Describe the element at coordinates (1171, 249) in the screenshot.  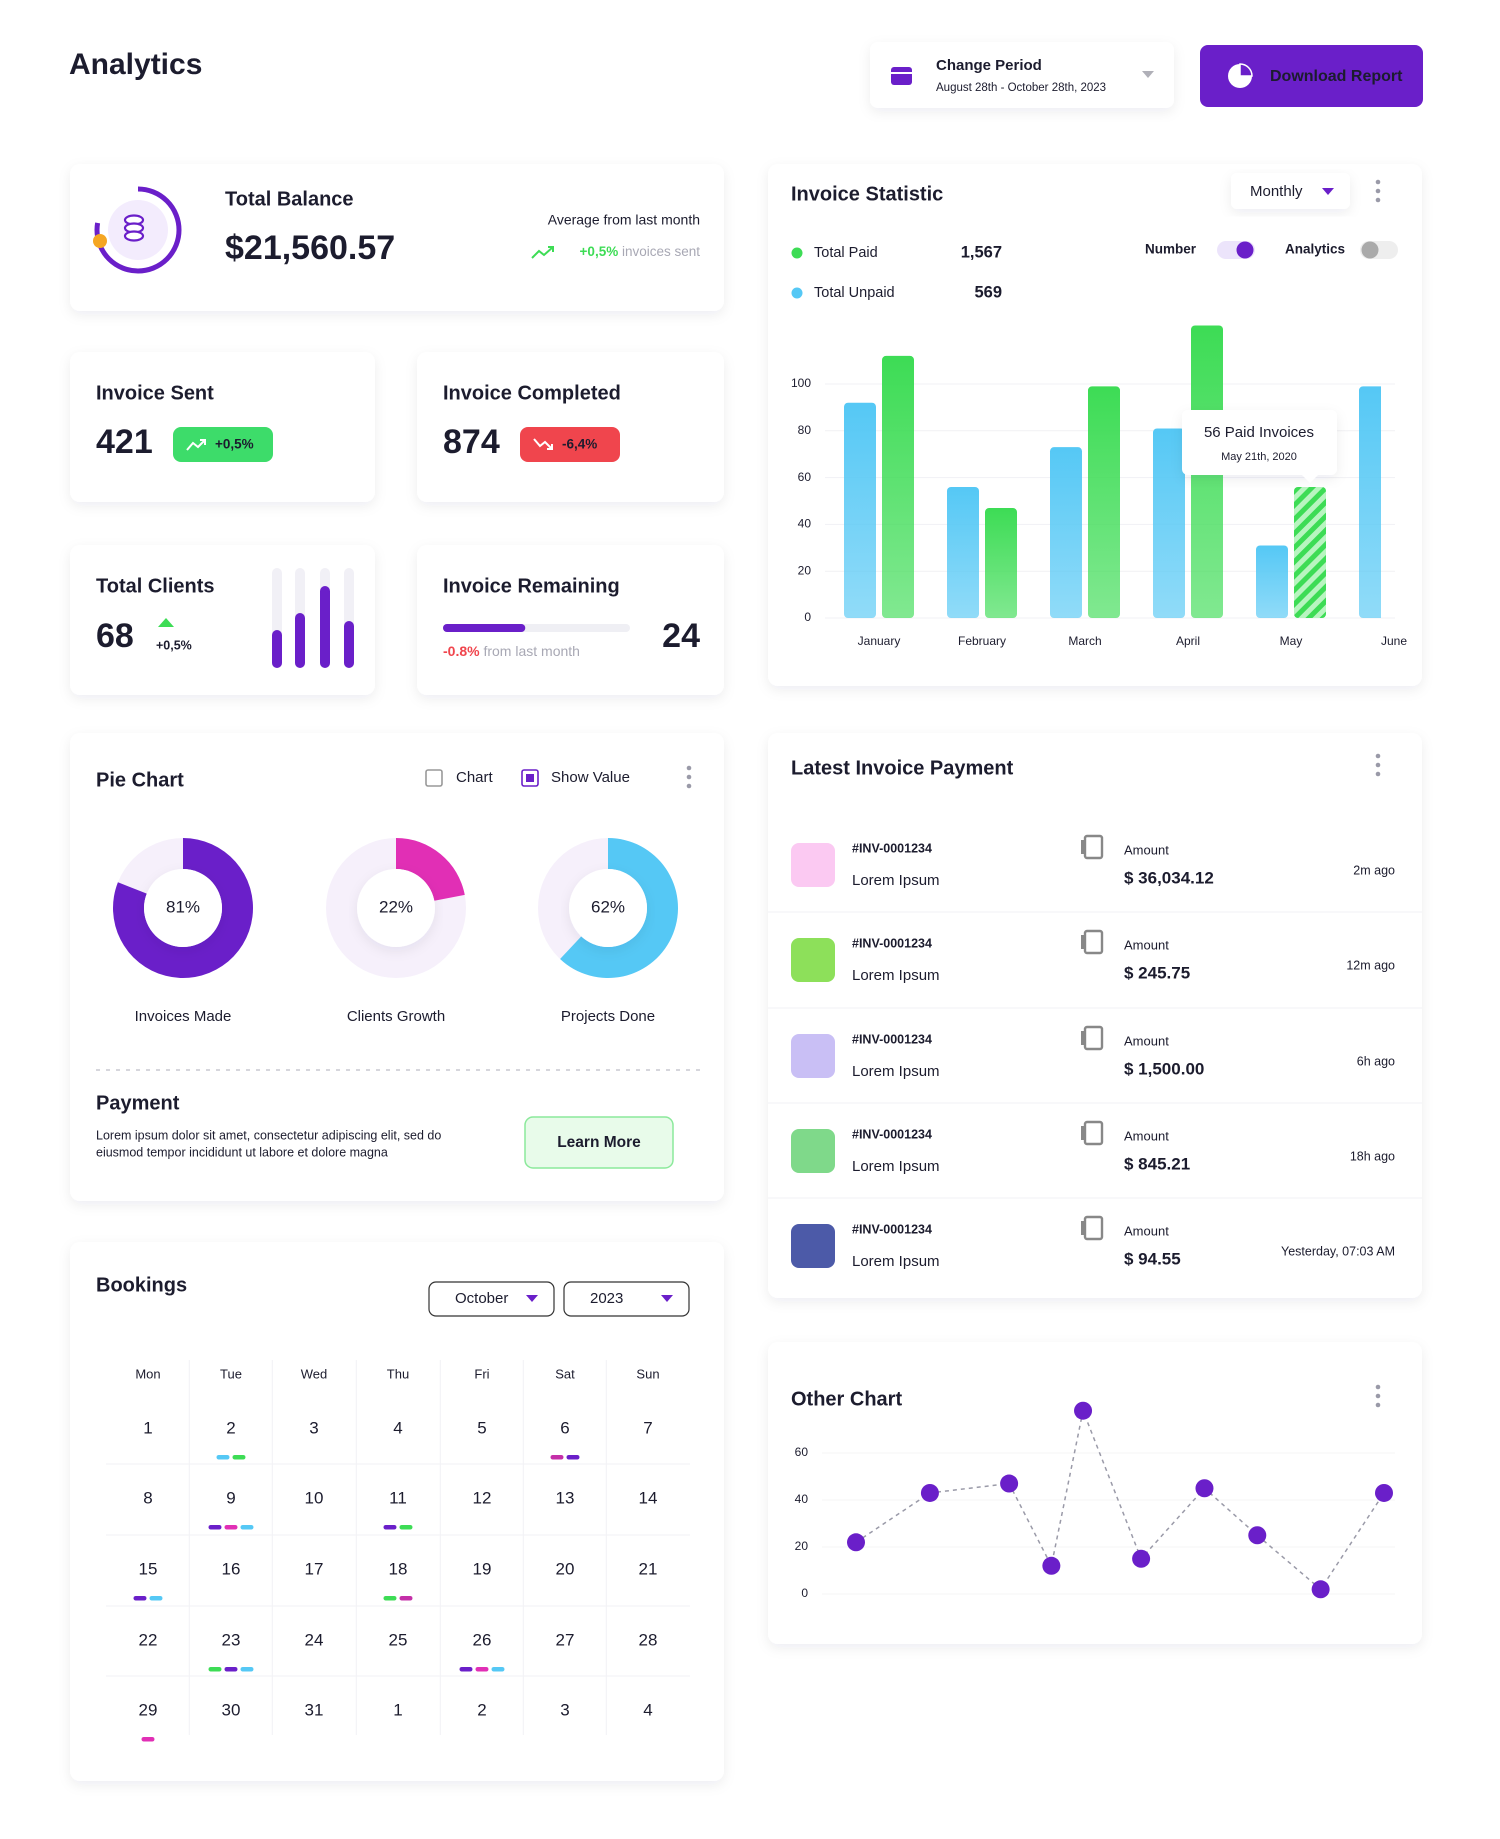
I see `toggle-label: Number` at that location.